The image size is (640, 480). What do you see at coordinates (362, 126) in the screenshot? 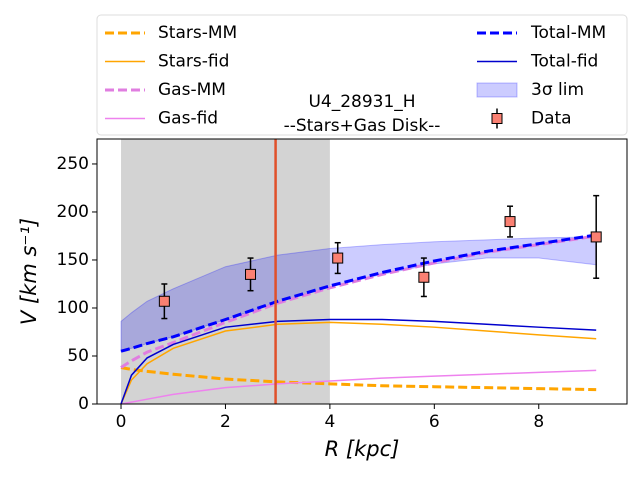
I see `chart-subtitle: --Stars+Gas Disk--` at bounding box center [362, 126].